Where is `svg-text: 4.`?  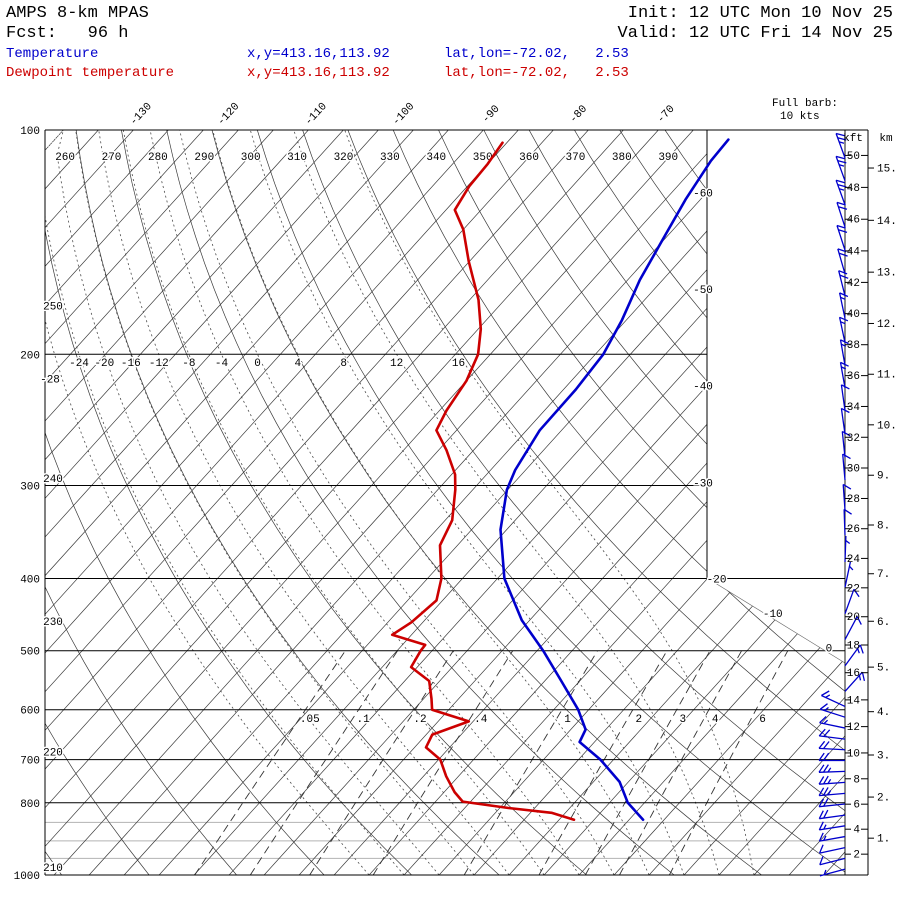 svg-text: 4. is located at coordinates (883, 713).